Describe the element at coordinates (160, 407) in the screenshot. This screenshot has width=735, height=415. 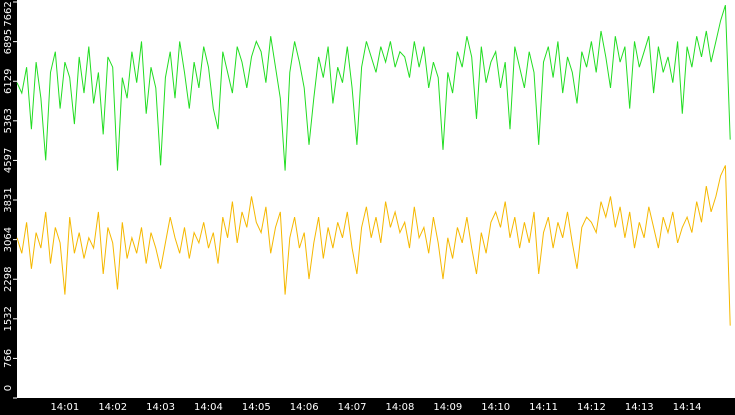
I see `x-tick-label: 14:03` at that location.